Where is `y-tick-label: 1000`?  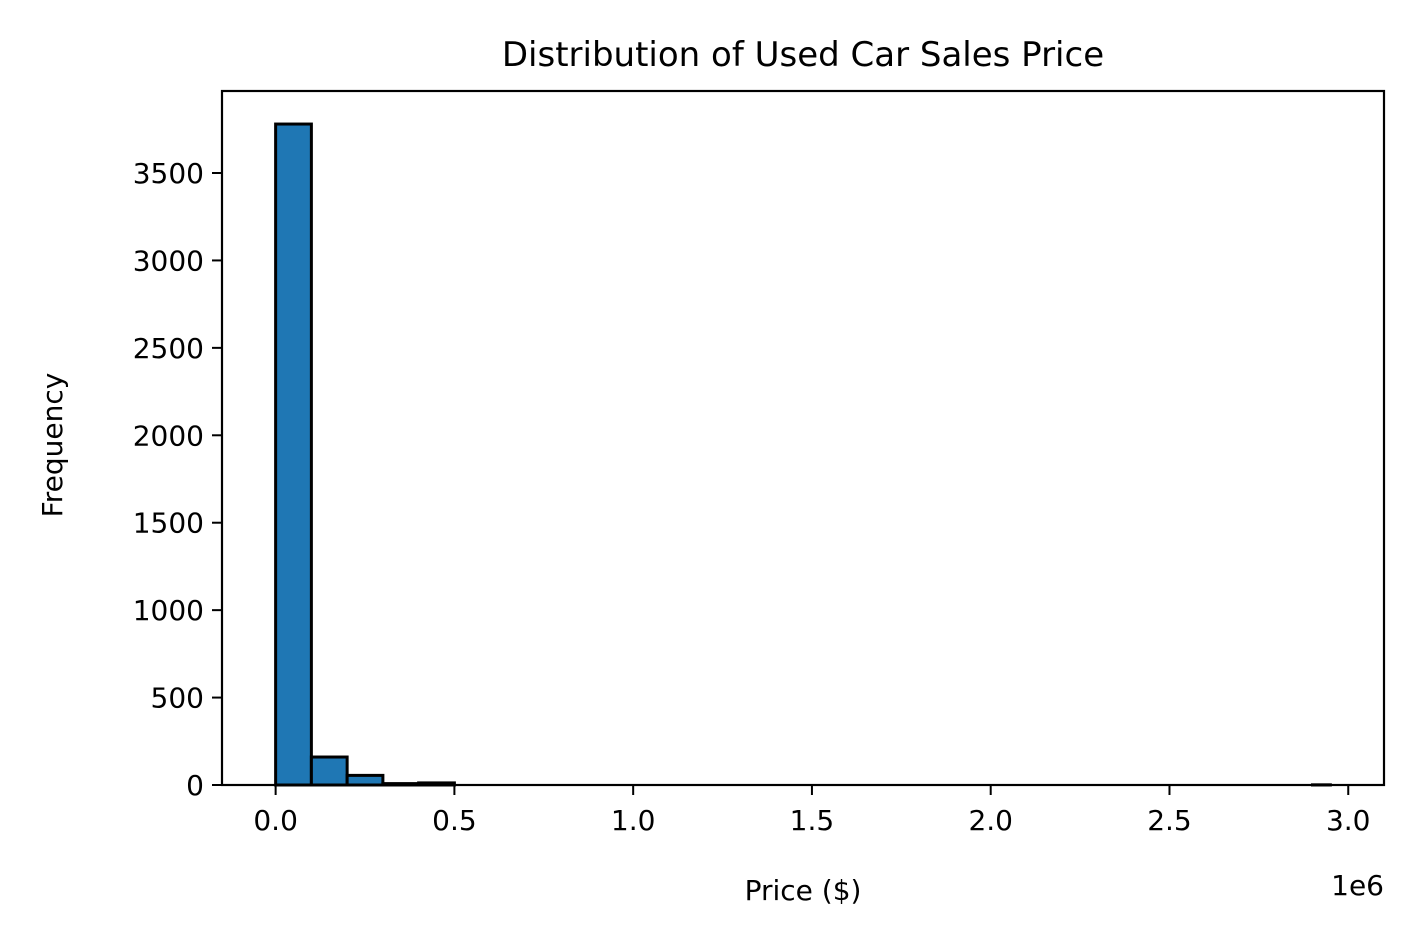 y-tick-label: 1000 is located at coordinates (168, 610).